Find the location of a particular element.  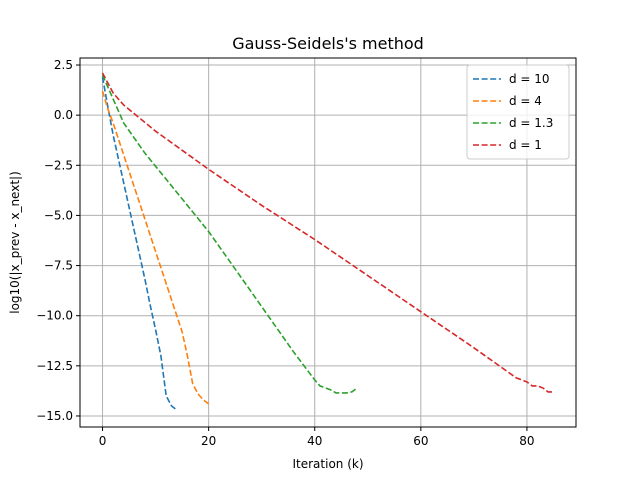

y-tick-label: 0.0 is located at coordinates (63, 115).